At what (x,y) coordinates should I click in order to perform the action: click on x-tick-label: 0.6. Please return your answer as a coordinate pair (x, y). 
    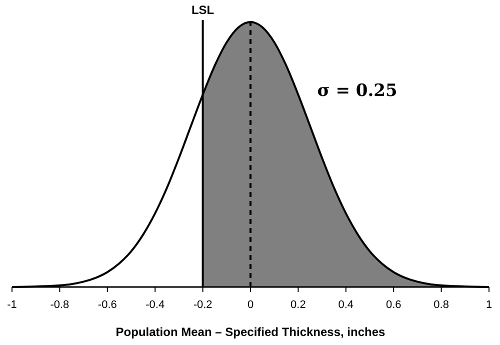
    Looking at the image, I should click on (394, 305).